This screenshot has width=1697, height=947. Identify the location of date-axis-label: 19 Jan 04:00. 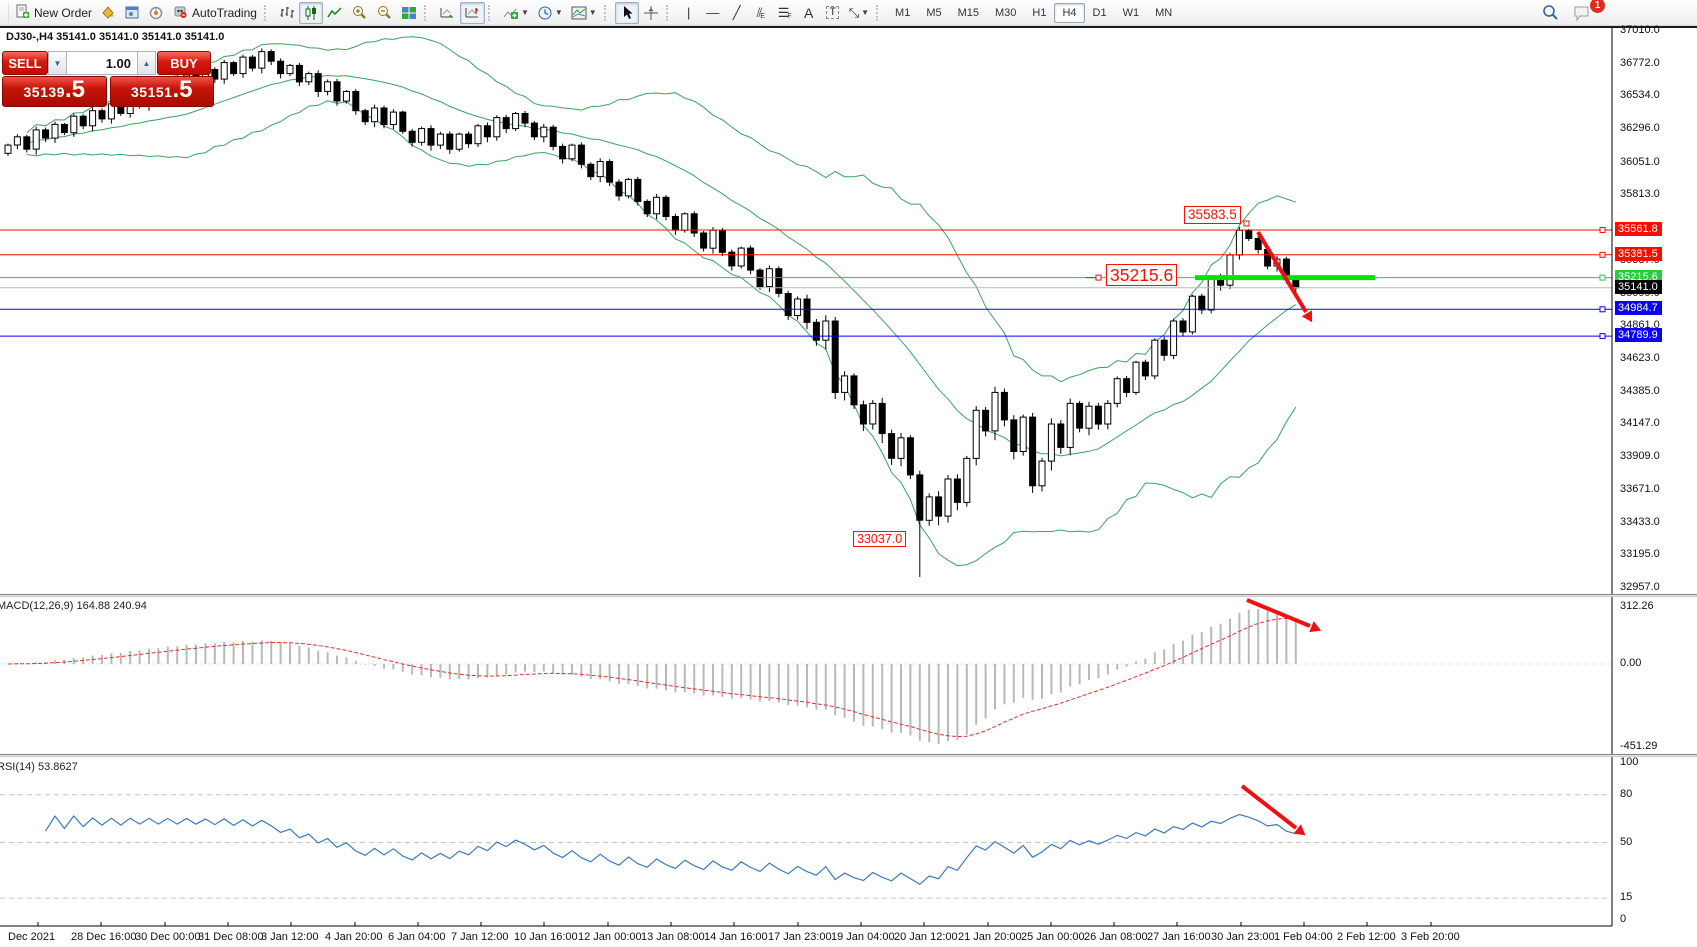
(863, 937).